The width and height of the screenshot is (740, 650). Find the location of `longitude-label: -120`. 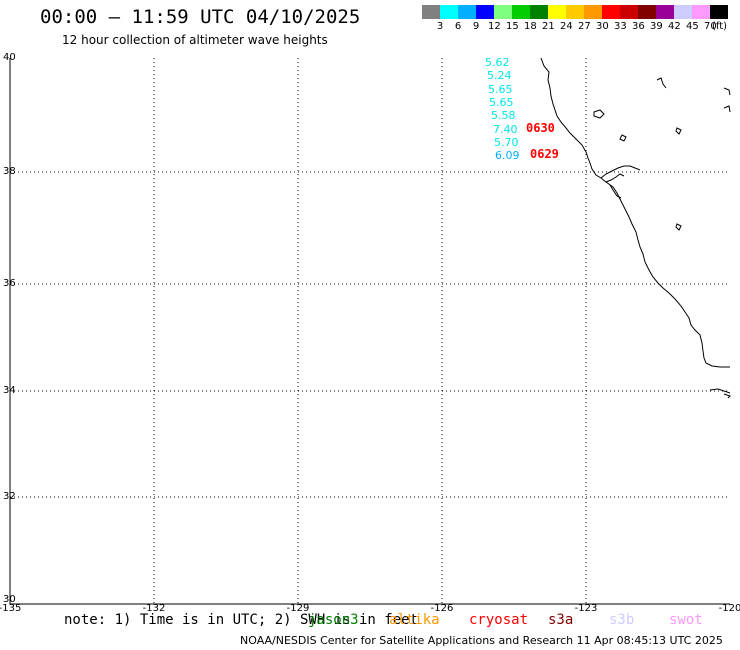

longitude-label: -120 is located at coordinates (729, 608).